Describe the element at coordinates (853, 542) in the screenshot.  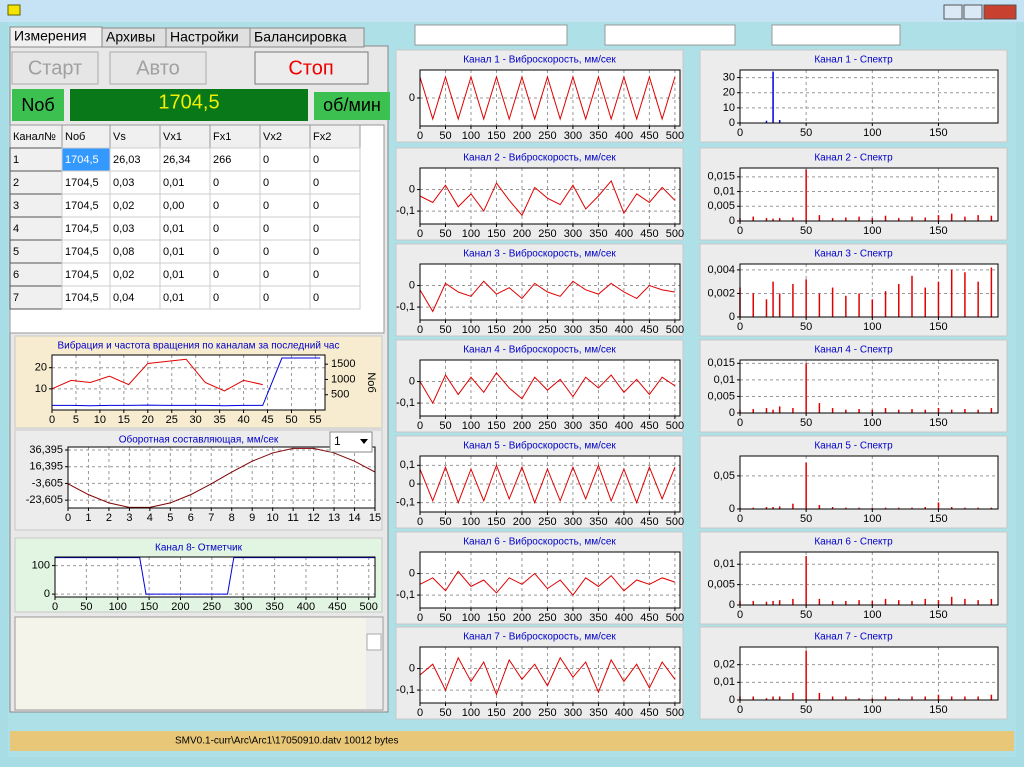
I see `chart-title: Канал 6 - Спектр` at that location.